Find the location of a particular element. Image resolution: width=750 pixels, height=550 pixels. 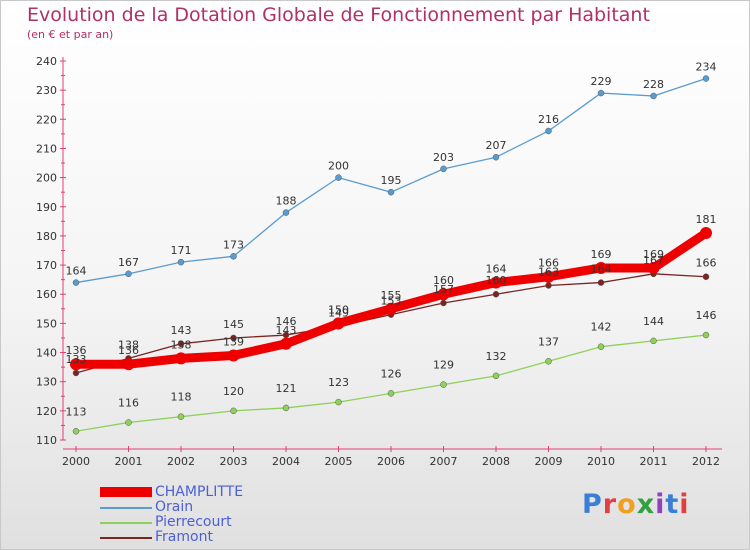

data-label-champlitte: 138 is located at coordinates (181, 344).